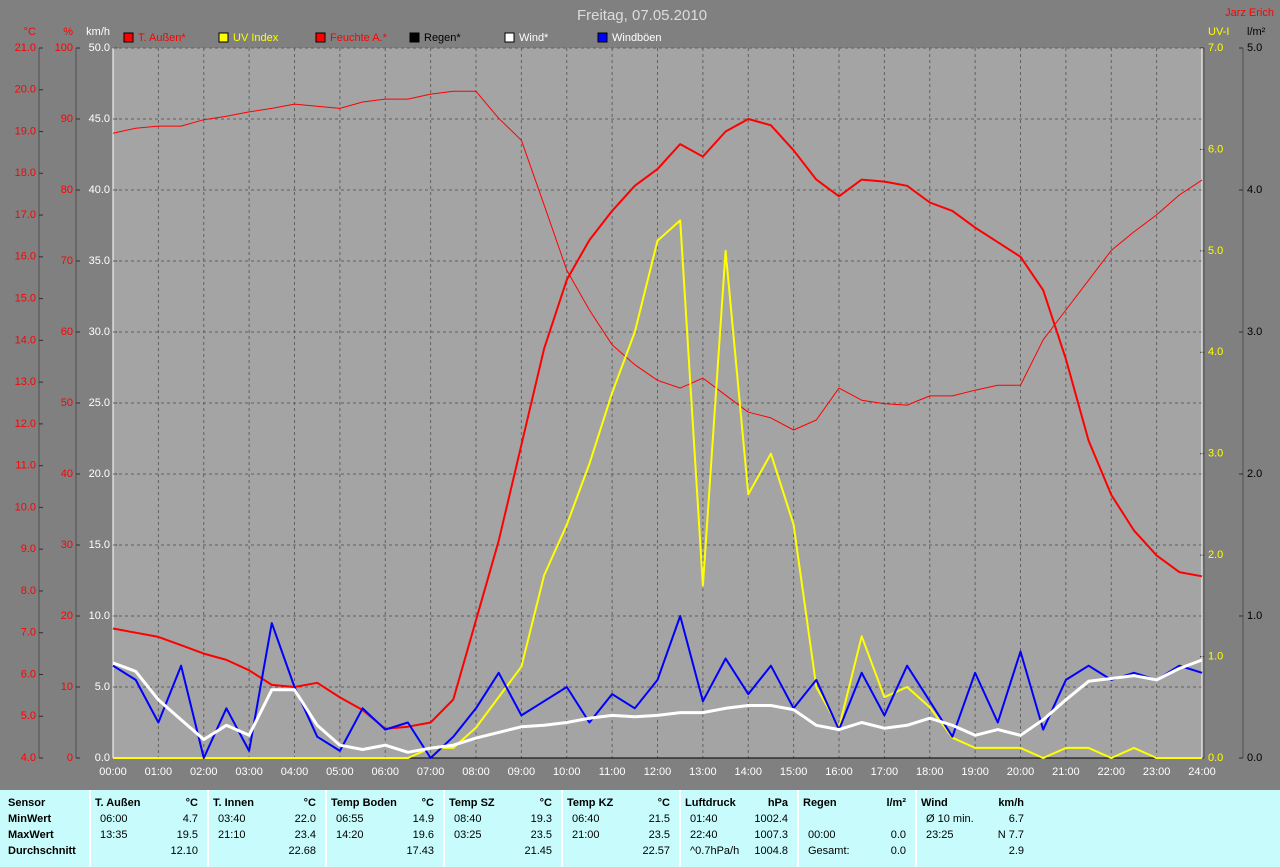  Describe the element at coordinates (820, 803) in the screenshot. I see `column-header: Regen` at that location.